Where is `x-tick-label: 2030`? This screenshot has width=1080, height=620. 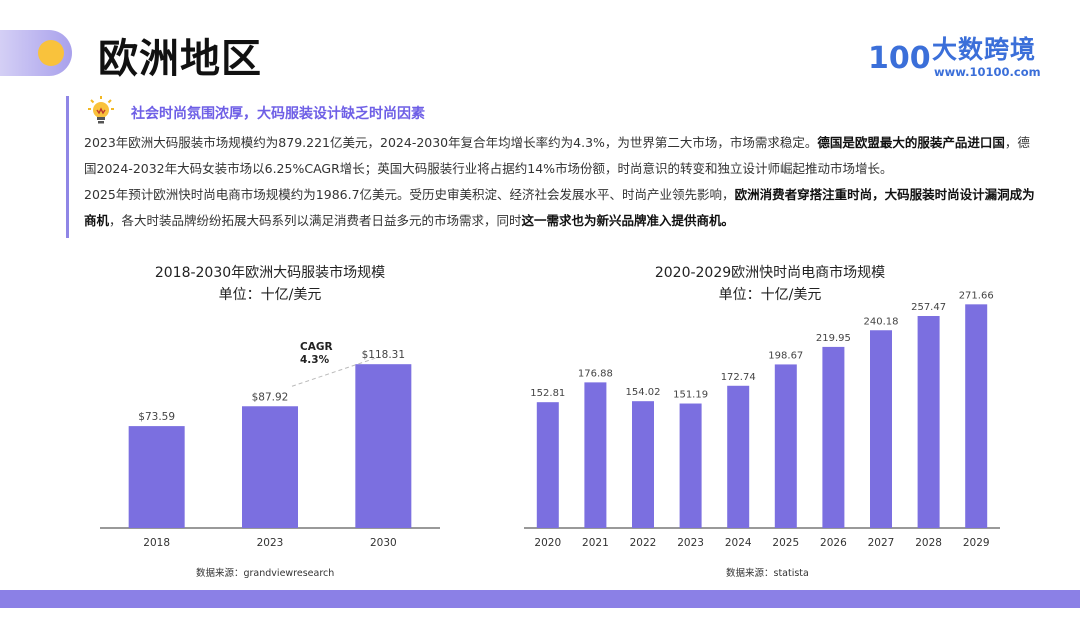 x-tick-label: 2030 is located at coordinates (383, 543).